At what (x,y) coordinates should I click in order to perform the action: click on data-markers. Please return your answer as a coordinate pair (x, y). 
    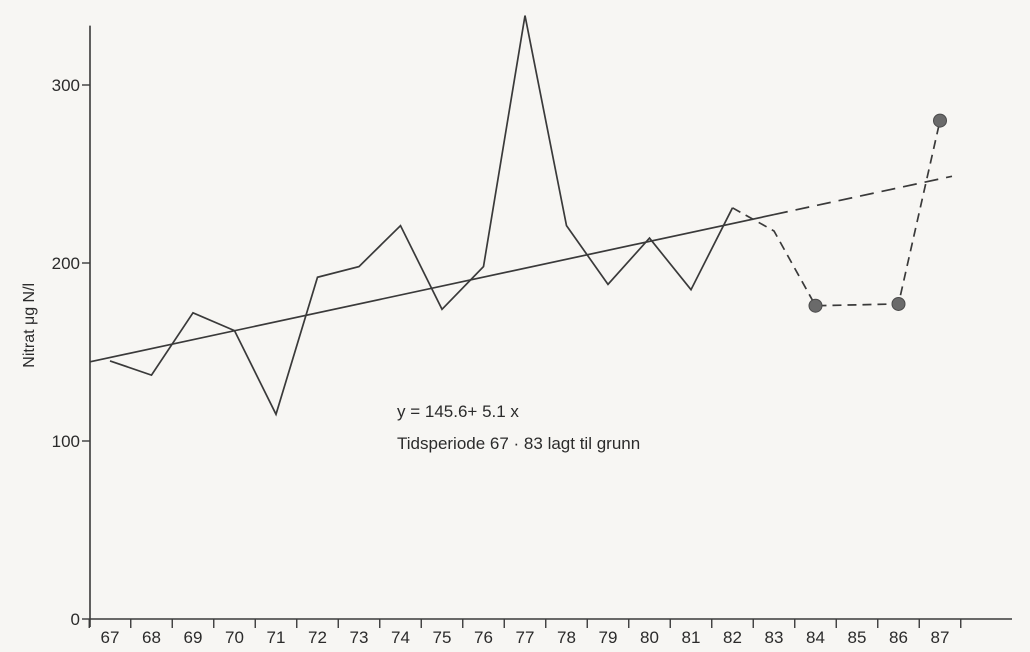
    Looking at the image, I should click on (877, 213).